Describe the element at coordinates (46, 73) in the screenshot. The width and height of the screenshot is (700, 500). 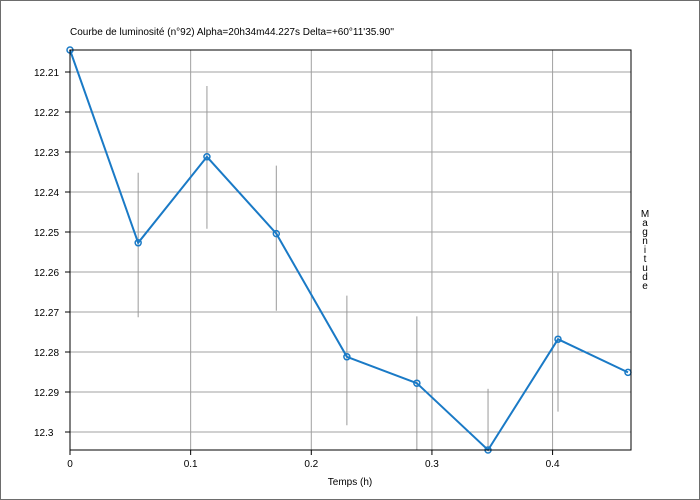
I see `y-tick-label: 12.21` at that location.